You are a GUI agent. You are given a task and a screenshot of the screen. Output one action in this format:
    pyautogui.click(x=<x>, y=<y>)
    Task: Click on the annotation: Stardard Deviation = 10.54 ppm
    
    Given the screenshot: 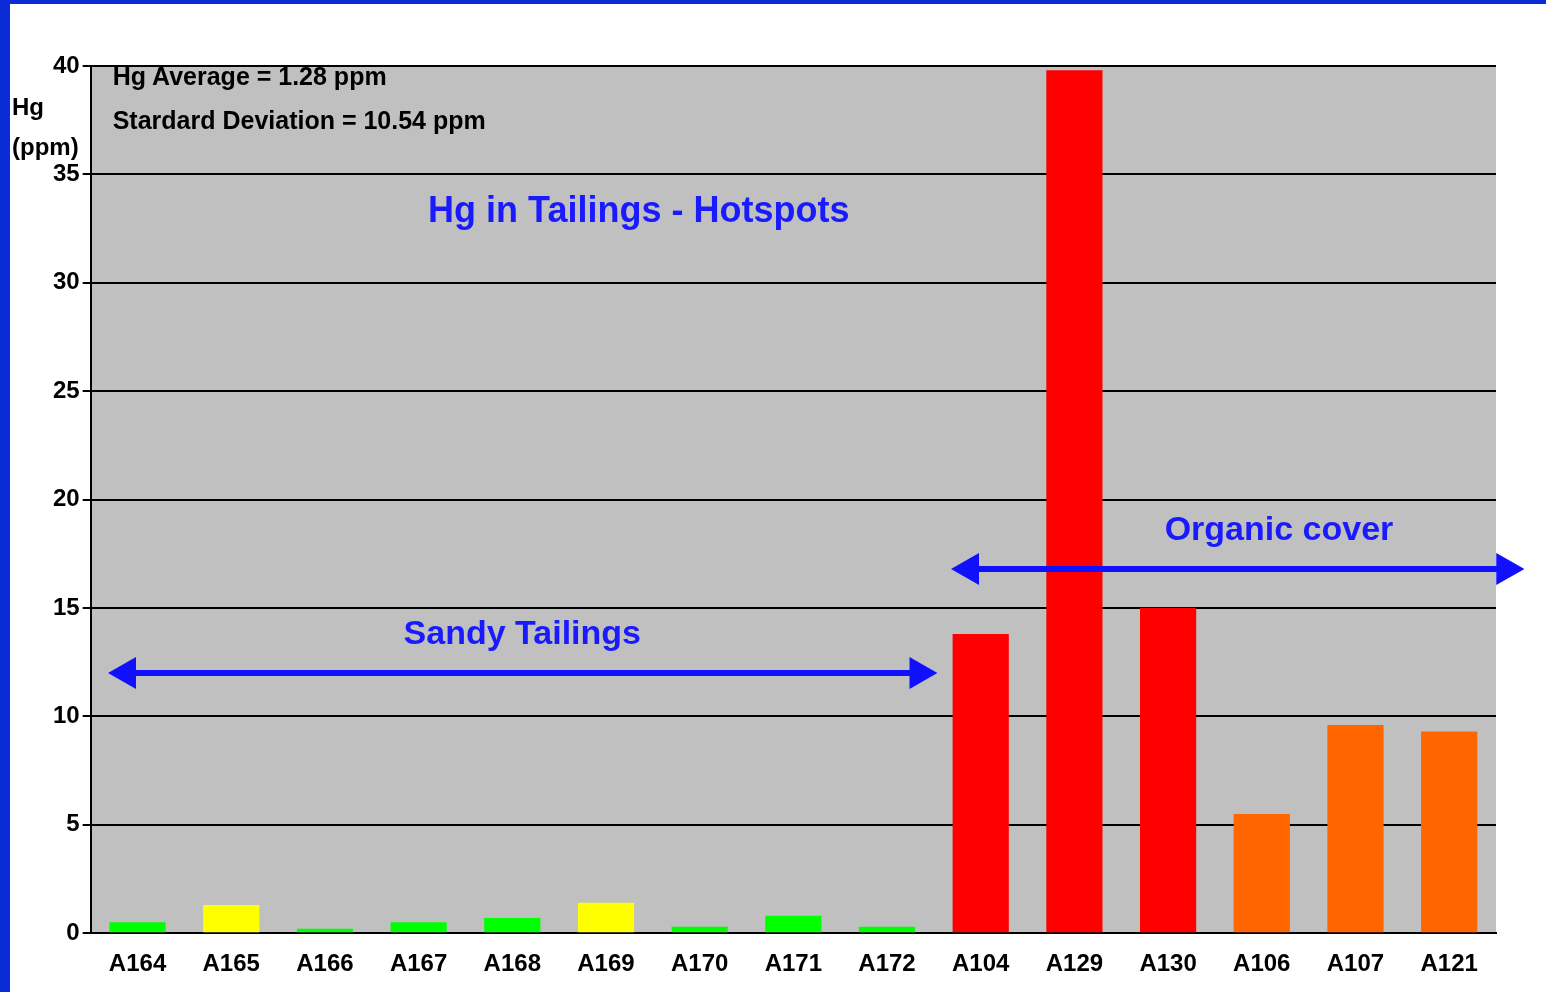 What is the action you would take?
    pyautogui.click(x=299, y=119)
    